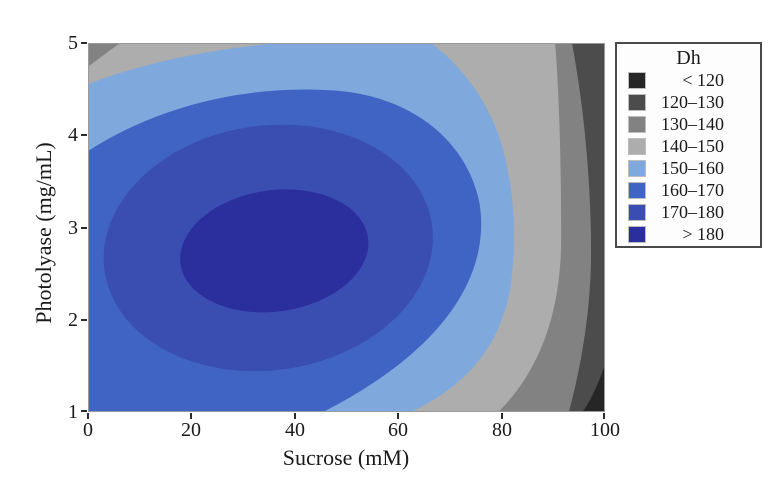 The image size is (768, 502). I want to click on legend-row: 130–140, so click(688, 124).